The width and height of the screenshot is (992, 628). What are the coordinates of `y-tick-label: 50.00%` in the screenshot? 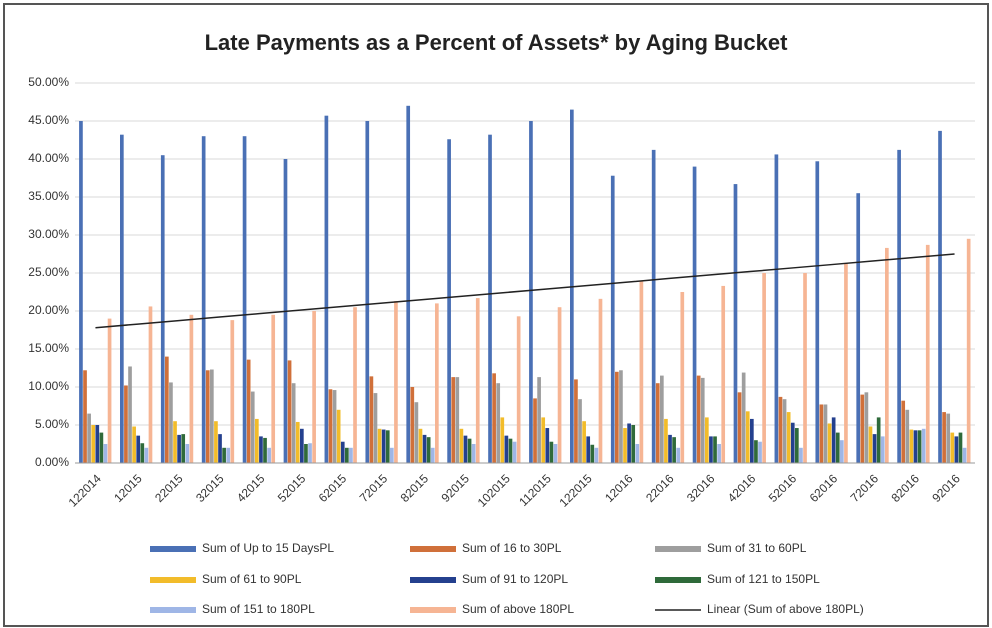 It's located at (48, 82).